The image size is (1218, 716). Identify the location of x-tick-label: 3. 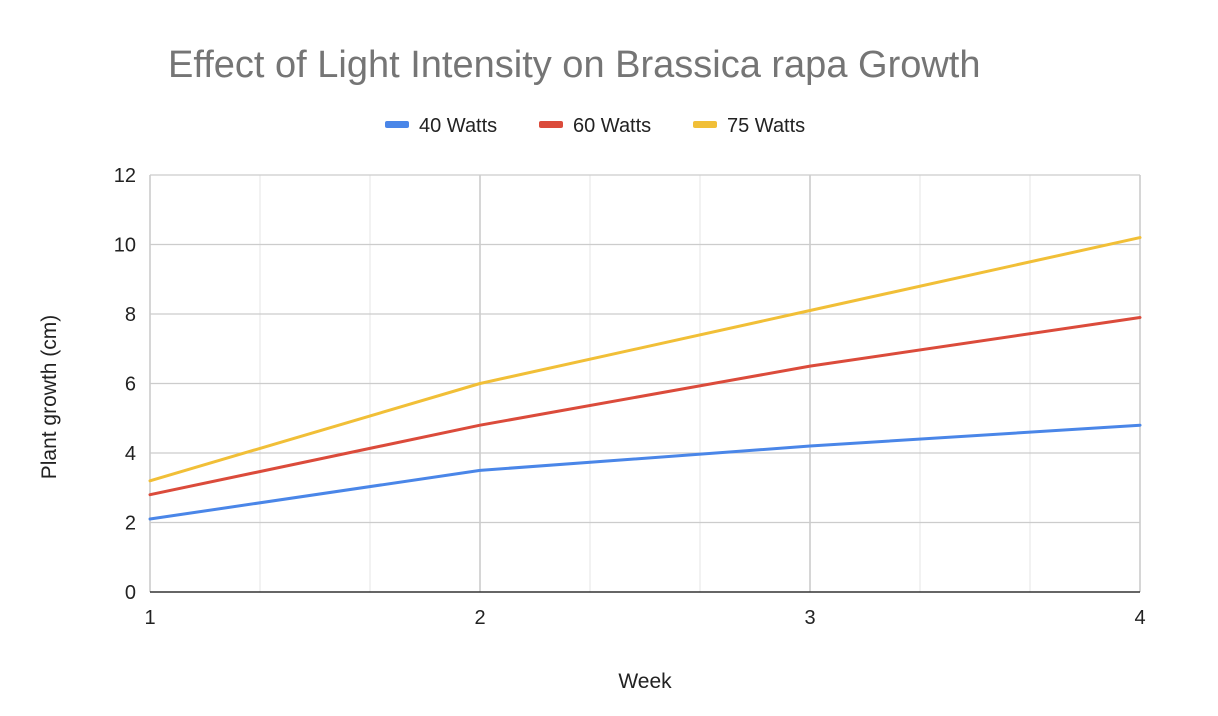
(809, 618).